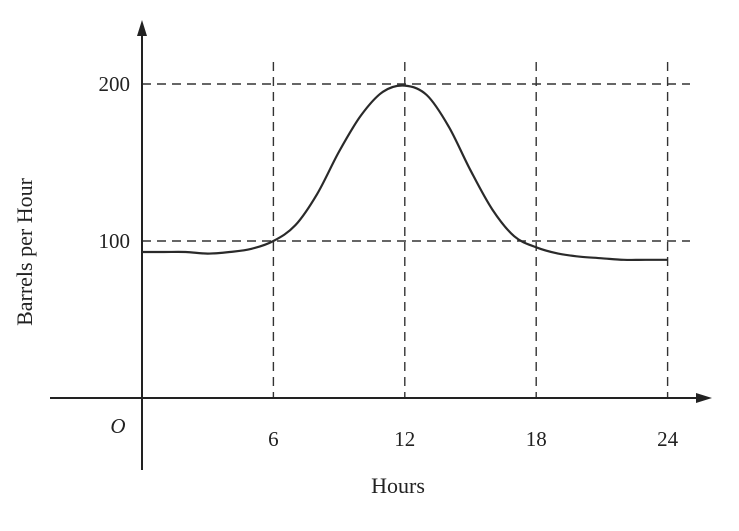  What do you see at coordinates (115, 84) in the screenshot?
I see `y-tick-label-200: 200` at bounding box center [115, 84].